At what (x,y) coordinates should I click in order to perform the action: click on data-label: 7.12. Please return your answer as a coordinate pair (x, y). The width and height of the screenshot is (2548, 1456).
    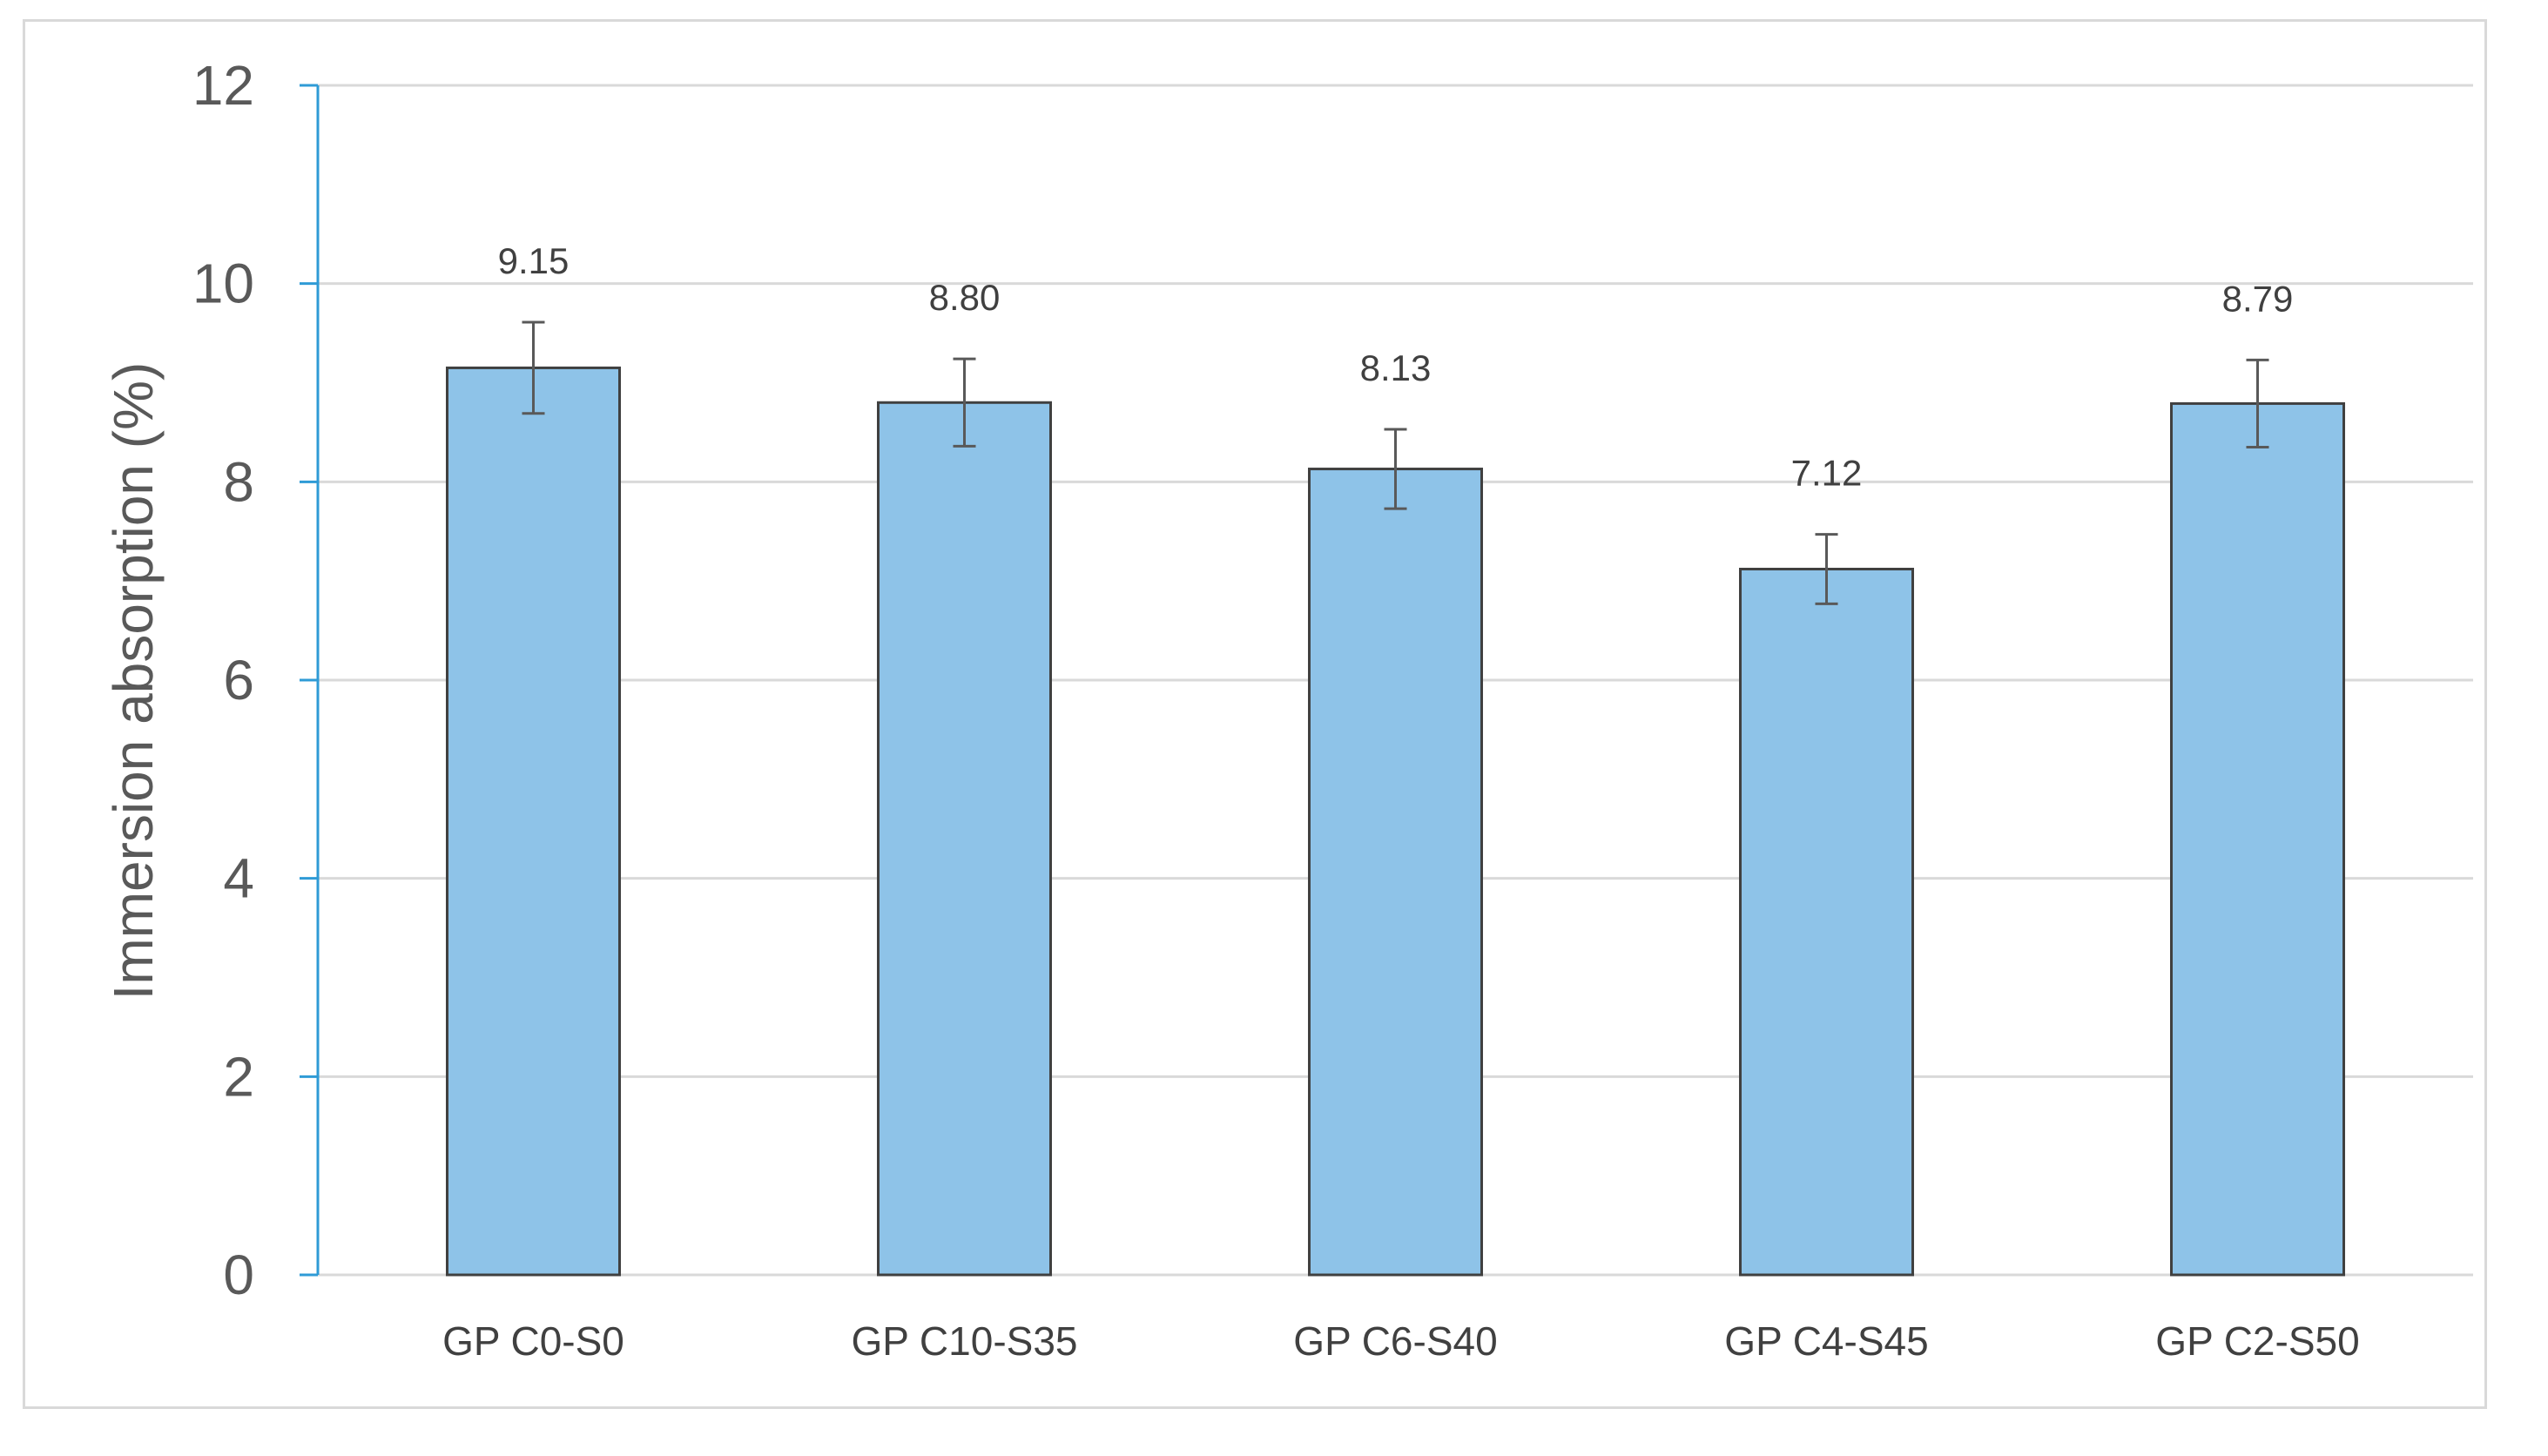
    Looking at the image, I should click on (1827, 473).